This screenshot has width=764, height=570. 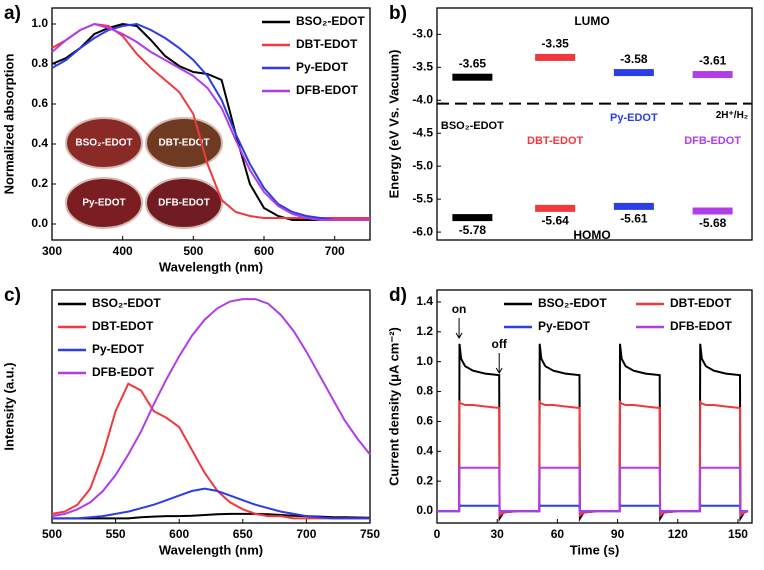 What do you see at coordinates (123, 251) in the screenshot?
I see `x-tick-label: 400` at bounding box center [123, 251].